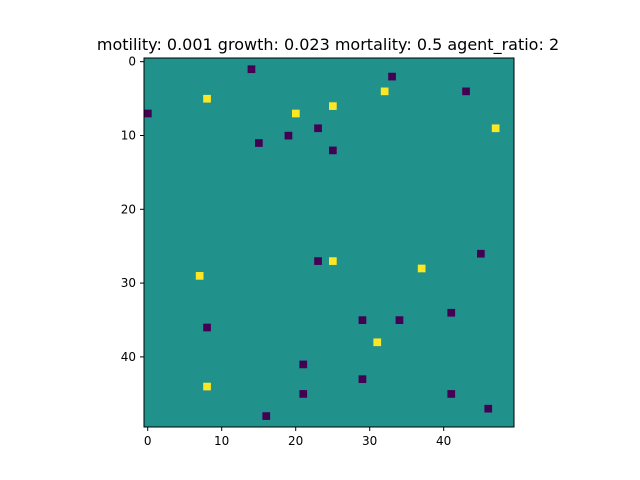  I want to click on x-tick-label: 0, so click(148, 441).